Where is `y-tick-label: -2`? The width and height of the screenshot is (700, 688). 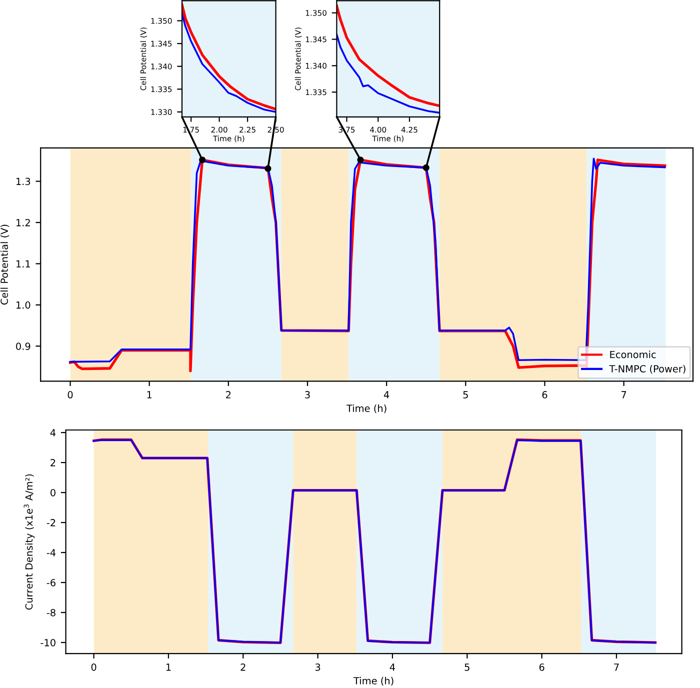
y-tick-label: -2 is located at coordinates (51, 522).